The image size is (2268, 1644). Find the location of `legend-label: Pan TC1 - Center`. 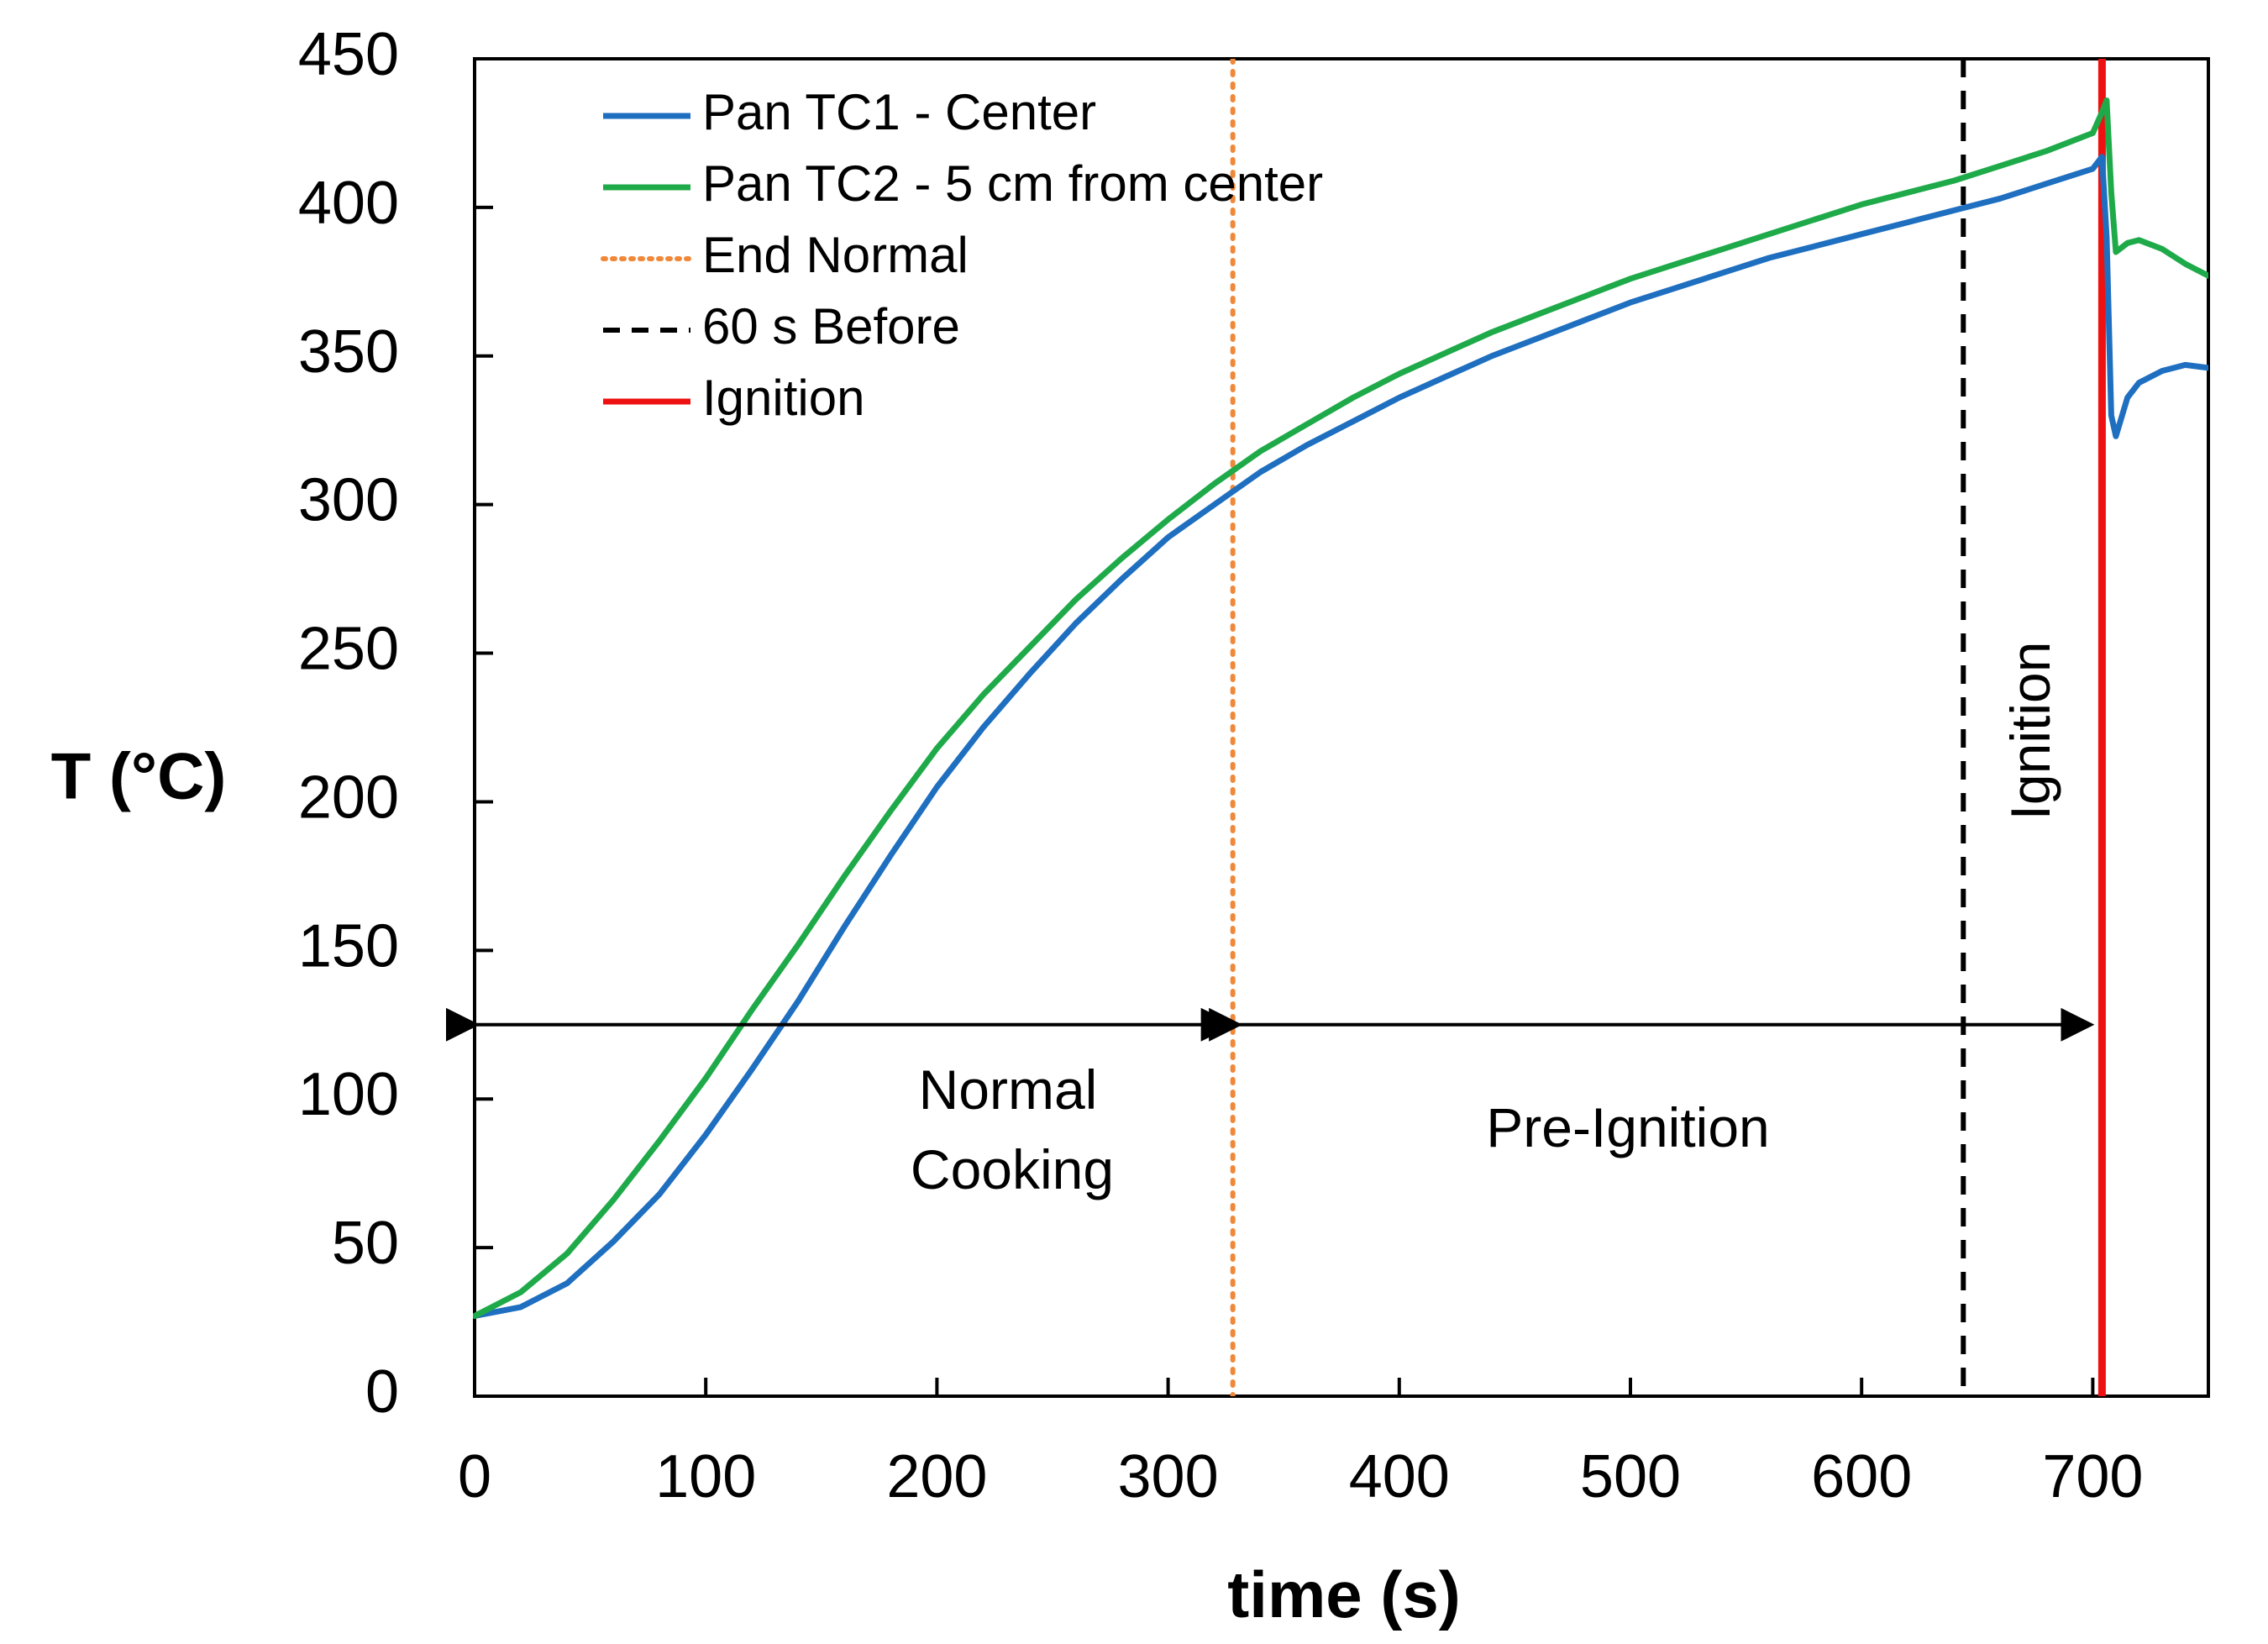

legend-label: Pan TC1 - Center is located at coordinates (899, 112).